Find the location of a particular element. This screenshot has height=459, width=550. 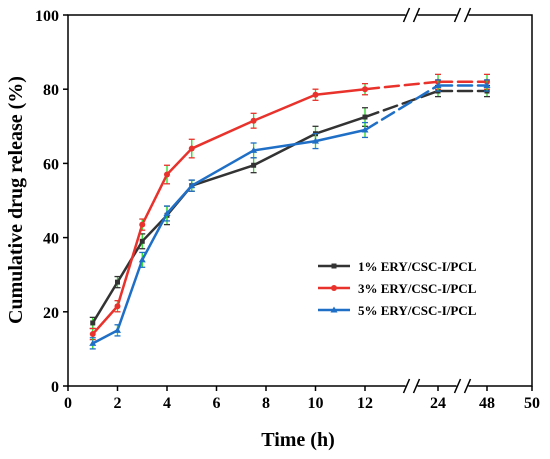

x-tick-label: 50 is located at coordinates (532, 403).